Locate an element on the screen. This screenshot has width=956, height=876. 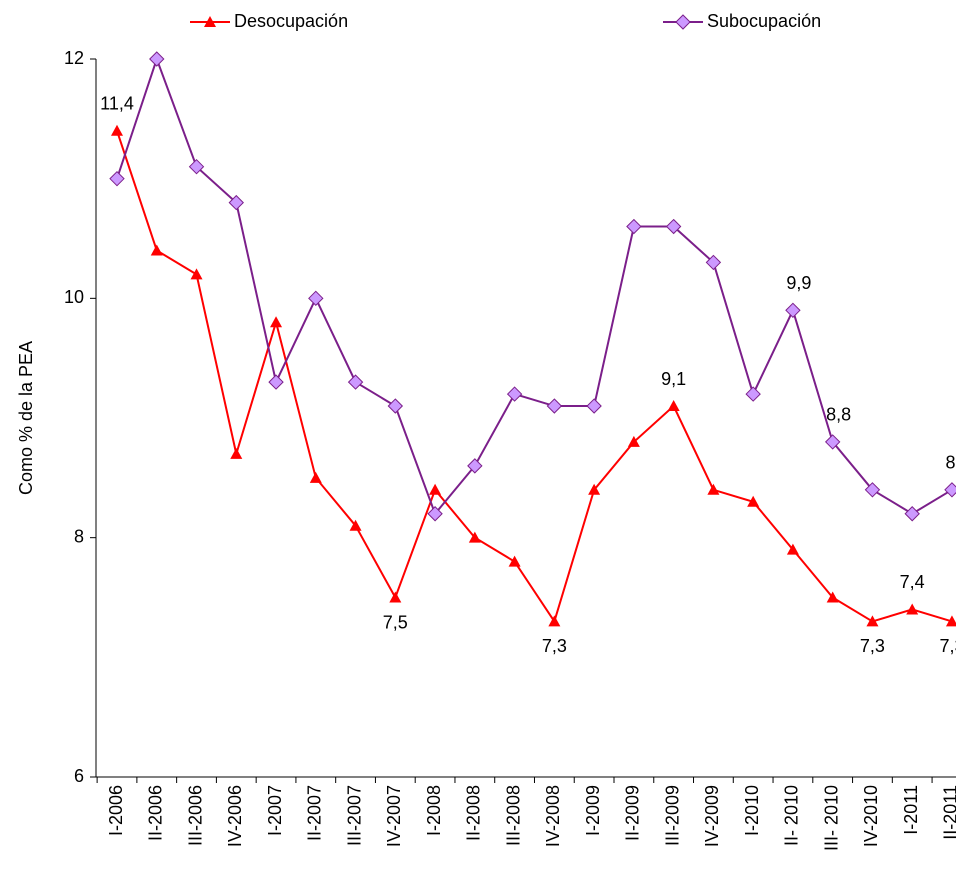
data-label: 7,4 is located at coordinates (912, 582).